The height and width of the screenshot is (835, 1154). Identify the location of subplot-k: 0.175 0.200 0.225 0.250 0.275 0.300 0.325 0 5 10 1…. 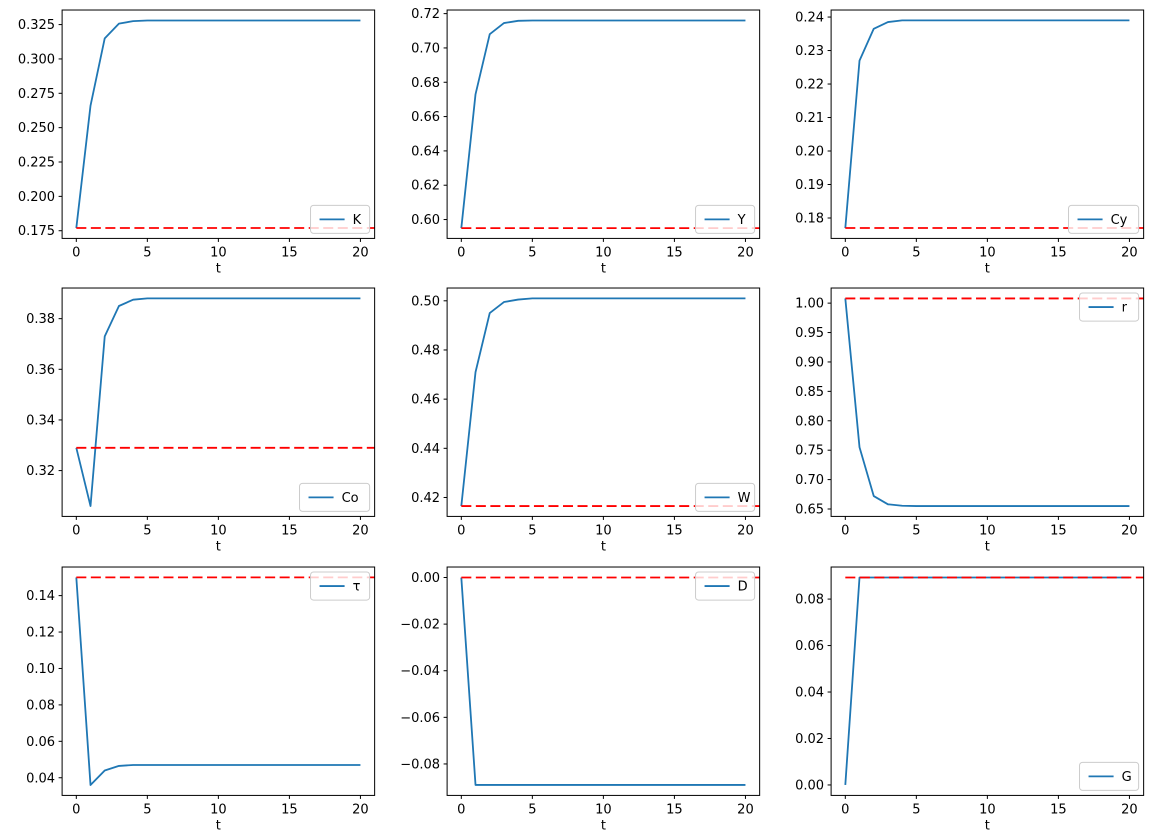
(192, 139).